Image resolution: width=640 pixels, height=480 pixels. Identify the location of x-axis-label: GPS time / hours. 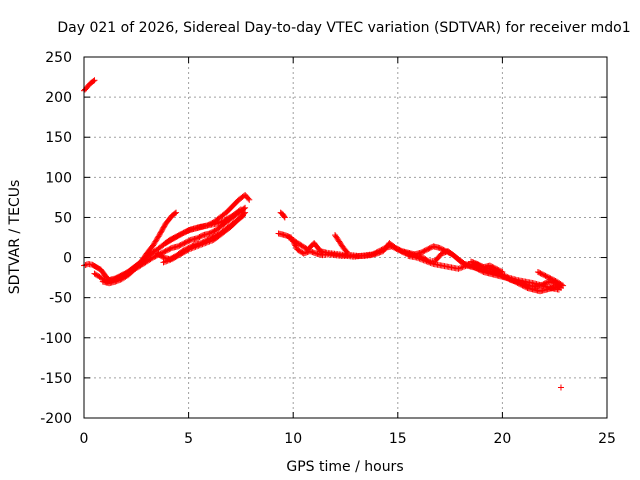
(344, 467).